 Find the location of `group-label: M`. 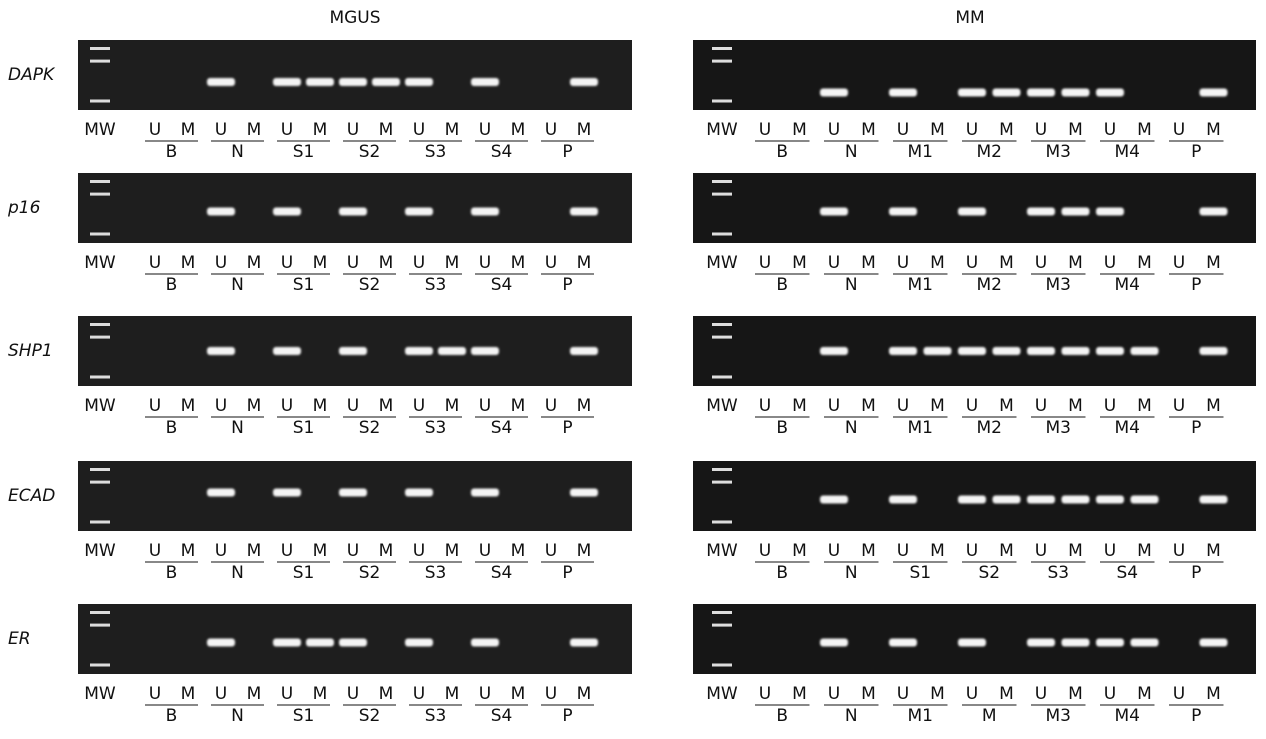

group-label: M is located at coordinates (989, 716).